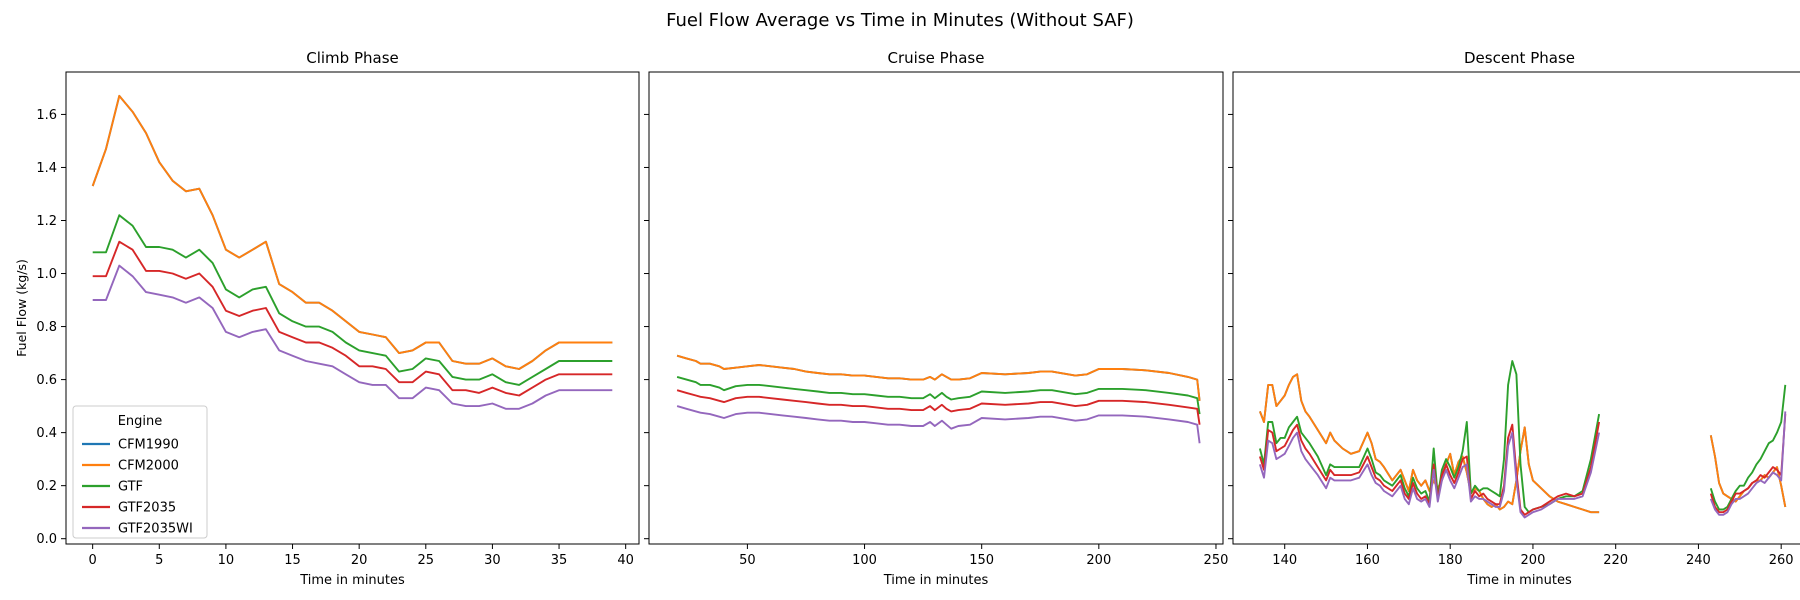 Image resolution: width=1800 pixels, height=600 pixels. What do you see at coordinates (352, 580) in the screenshot?
I see `x-axis-label-climb: Time in minutes` at bounding box center [352, 580].